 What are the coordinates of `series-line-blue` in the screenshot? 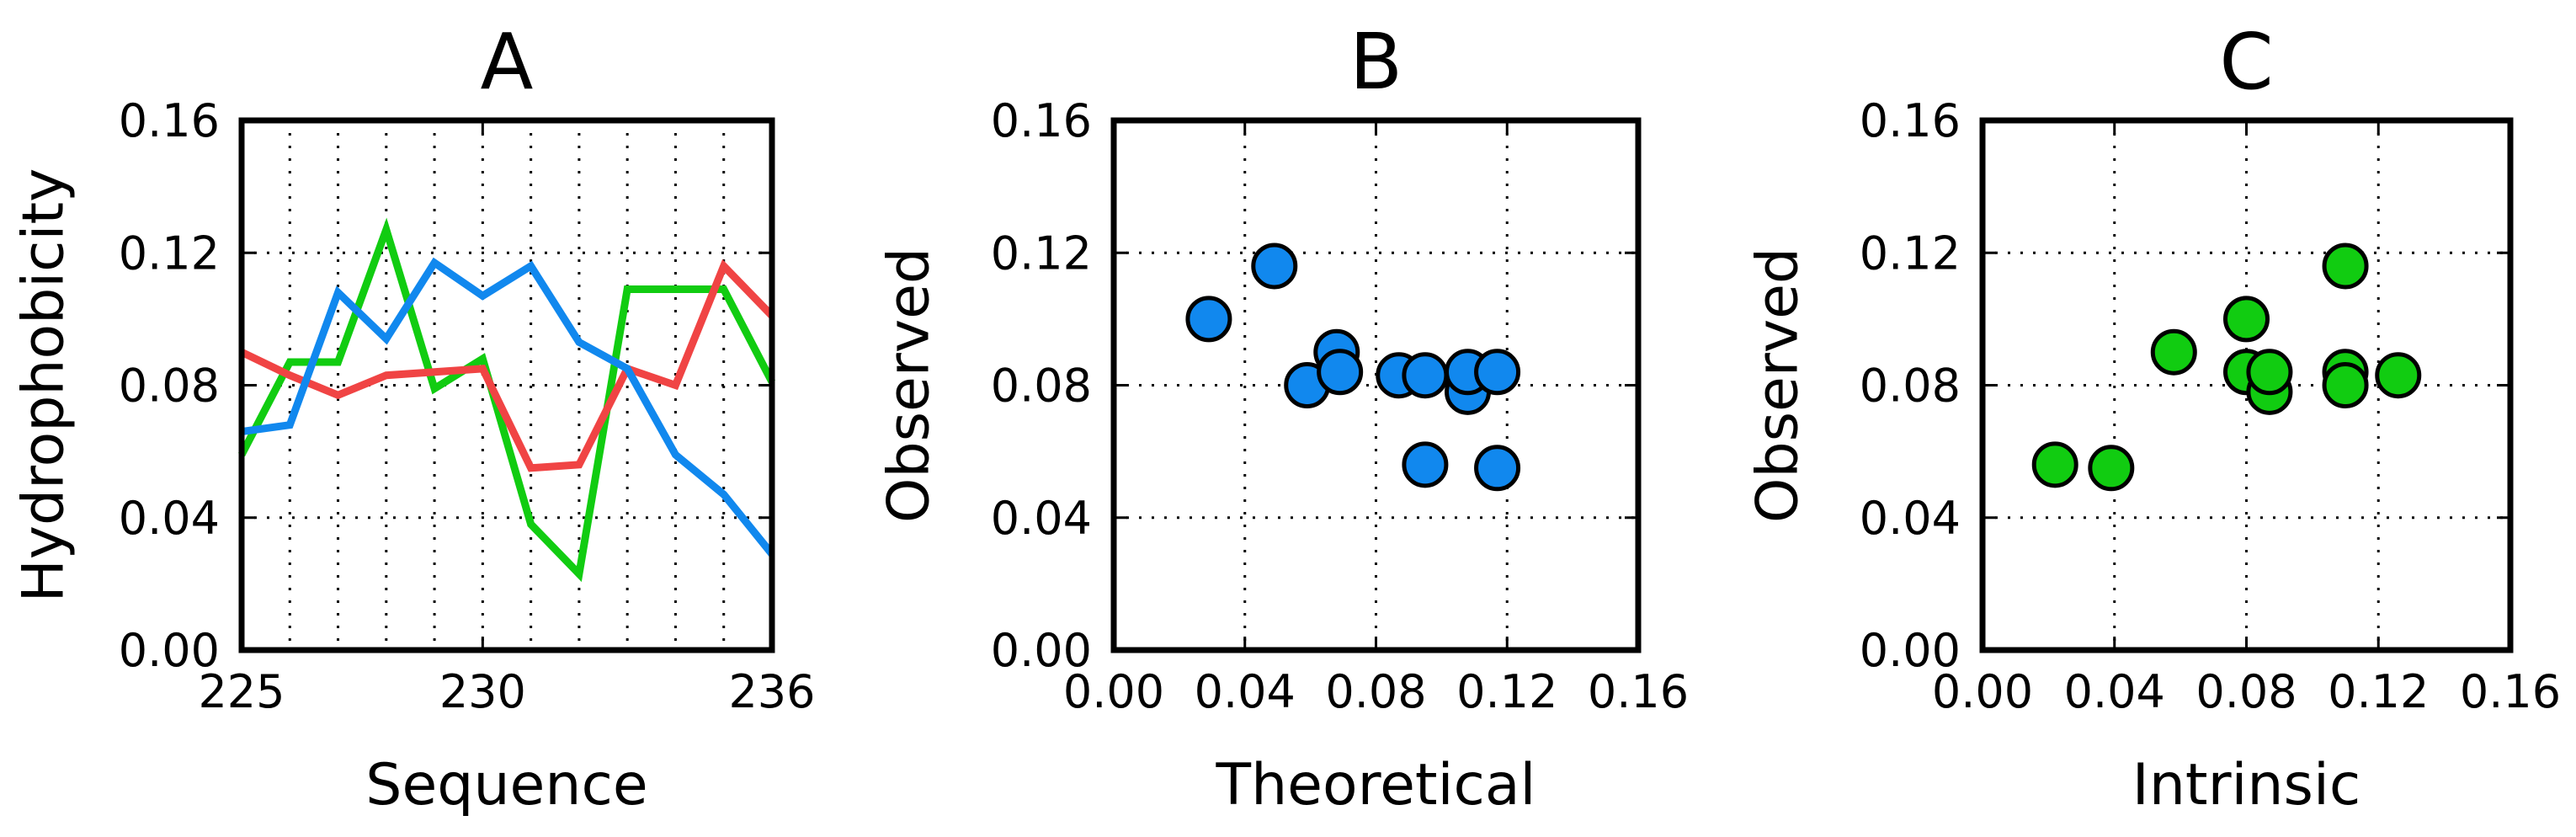 It's located at (508, 407).